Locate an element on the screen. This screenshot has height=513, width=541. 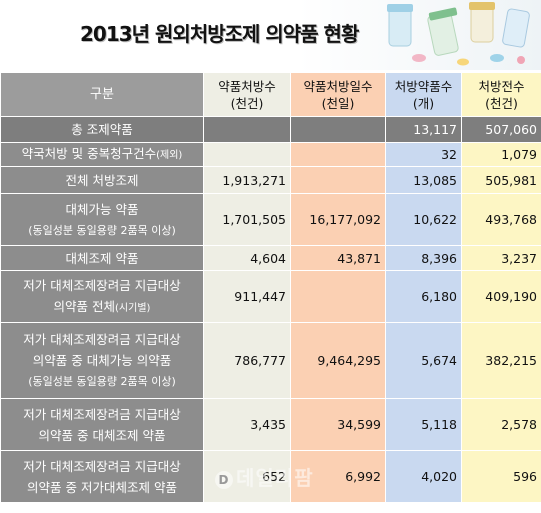
cell-value: 13,117 is located at coordinates (423, 129).